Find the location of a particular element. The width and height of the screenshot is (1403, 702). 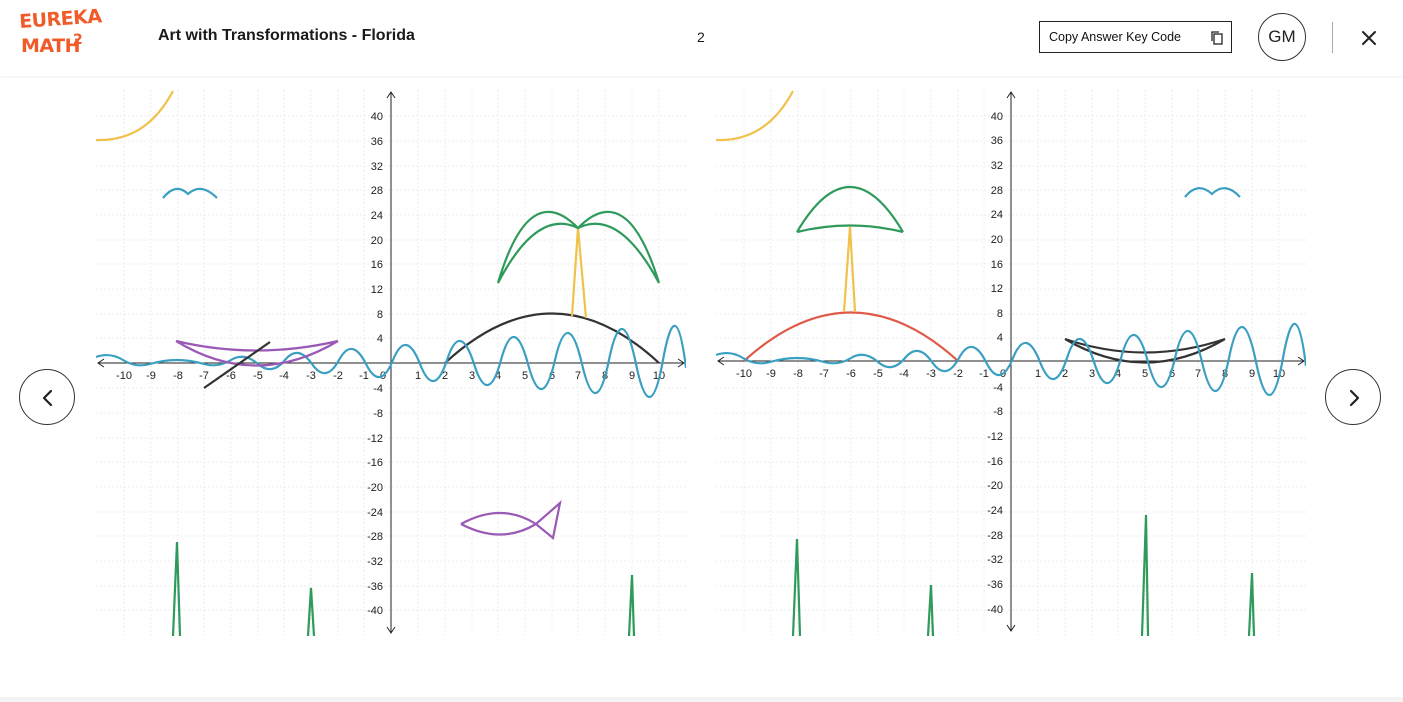

user-avatar: GM is located at coordinates (1282, 37).